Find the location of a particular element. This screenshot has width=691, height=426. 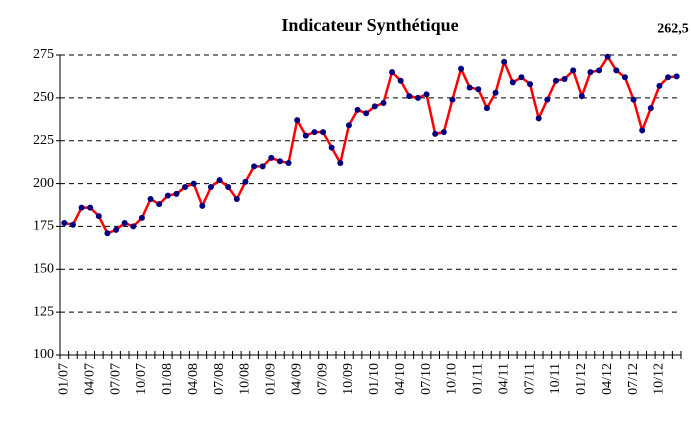

x-tick-label: 10/08 is located at coordinates (245, 379).